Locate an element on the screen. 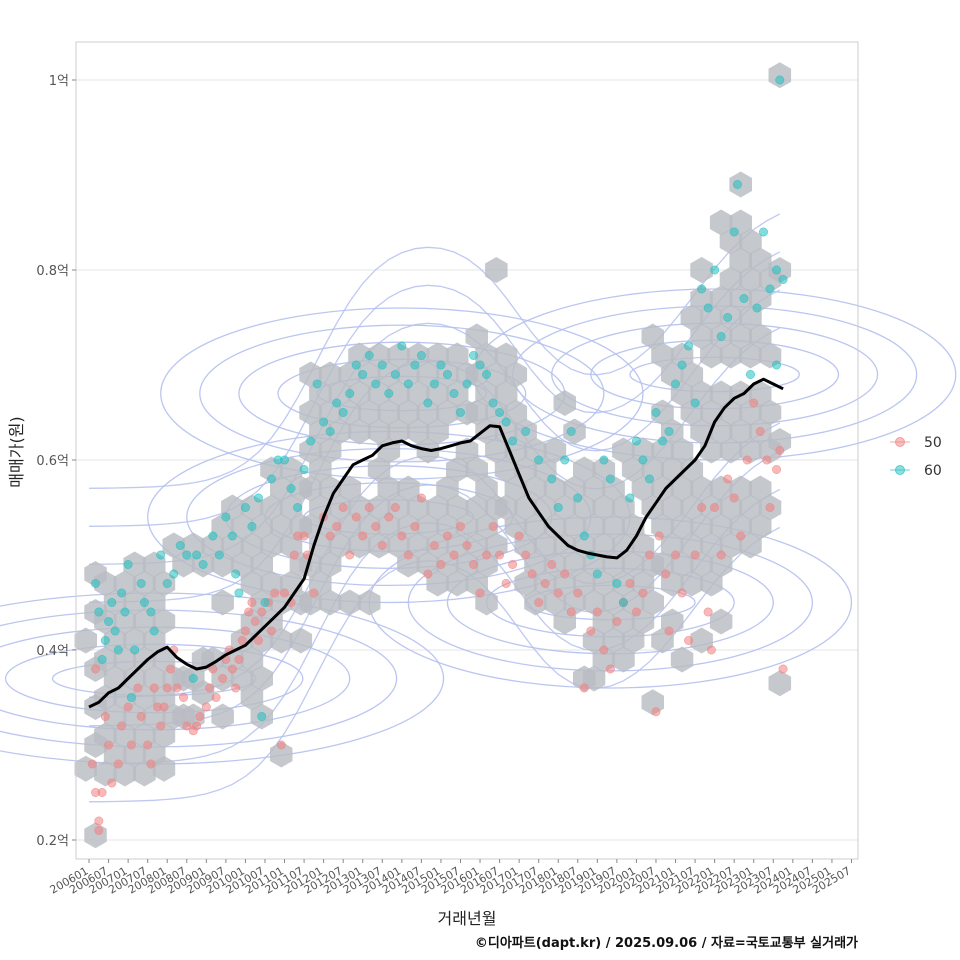  y-tick-label: 0.6억 is located at coordinates (52, 461).